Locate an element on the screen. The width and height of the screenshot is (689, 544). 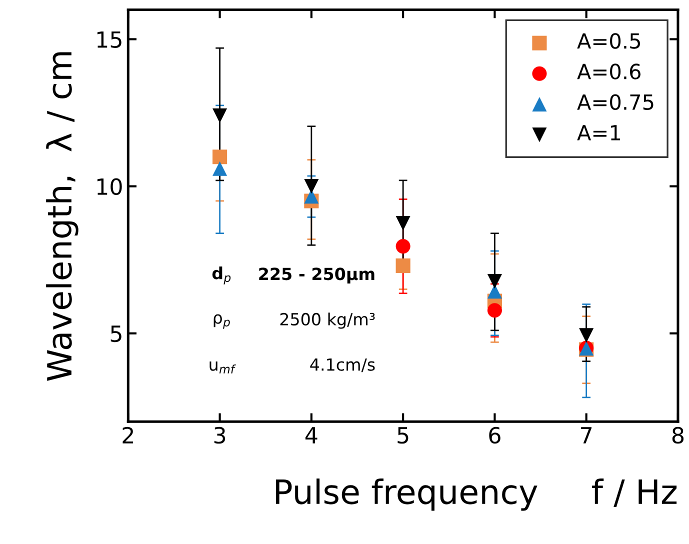
x-tick-label: 5 is located at coordinates (403, 435).